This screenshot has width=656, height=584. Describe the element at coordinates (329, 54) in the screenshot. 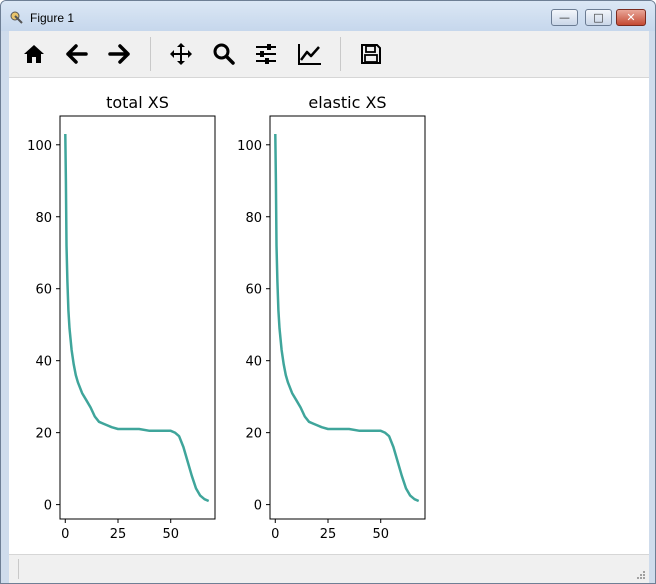

I see `navigation-toolbar` at that location.